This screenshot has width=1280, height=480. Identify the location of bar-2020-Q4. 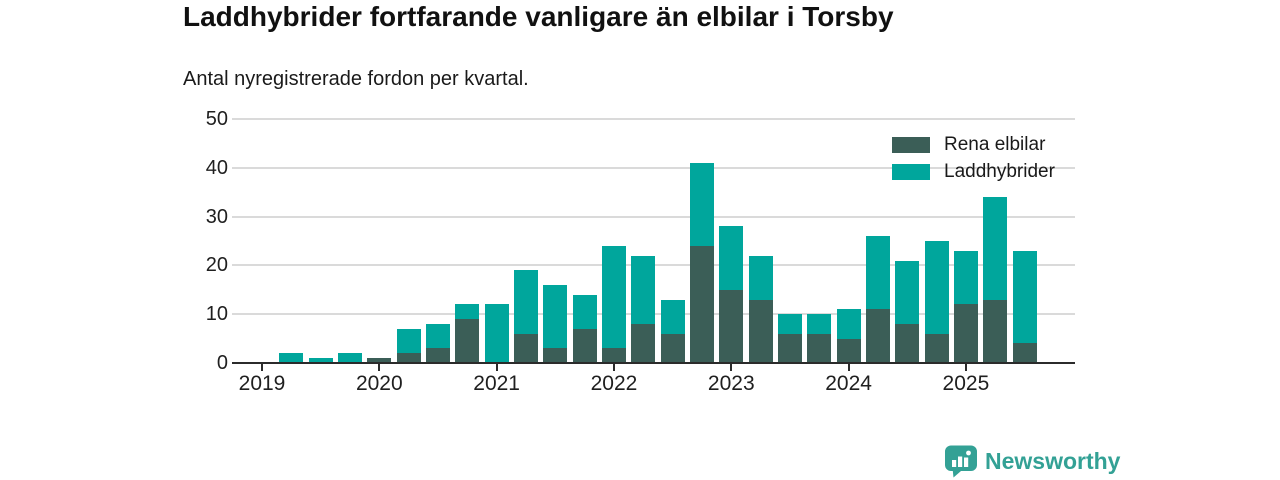
(467, 333).